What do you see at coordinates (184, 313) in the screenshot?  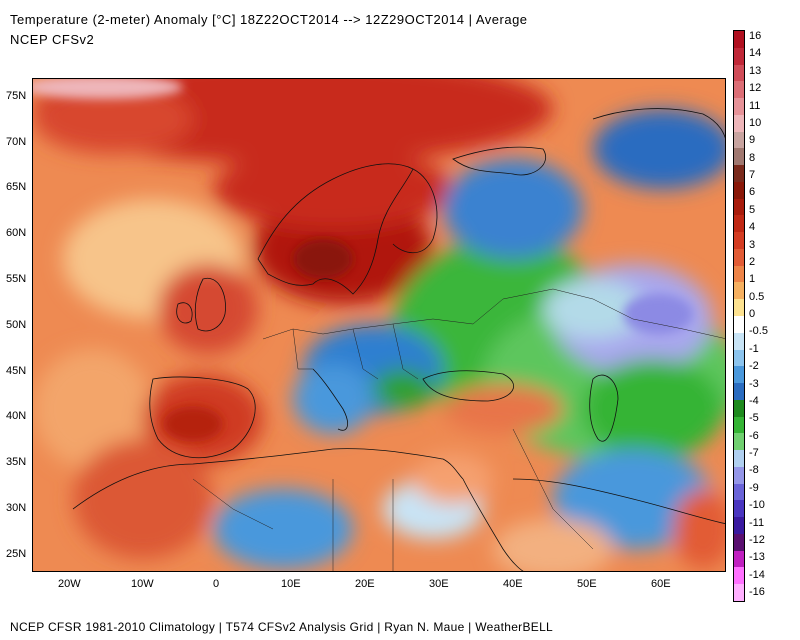 I see `coast-ireland` at bounding box center [184, 313].